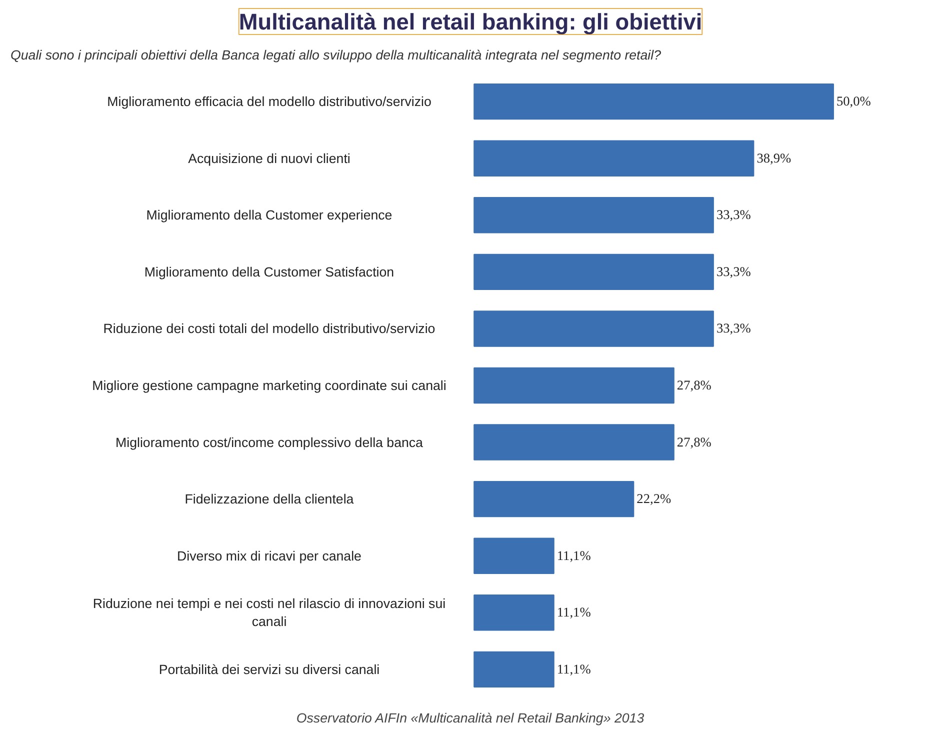 The width and height of the screenshot is (942, 733). Describe the element at coordinates (269, 385) in the screenshot. I see `y-tick-label: Migliore gestione campagne marketing coordinate sui canali` at that location.